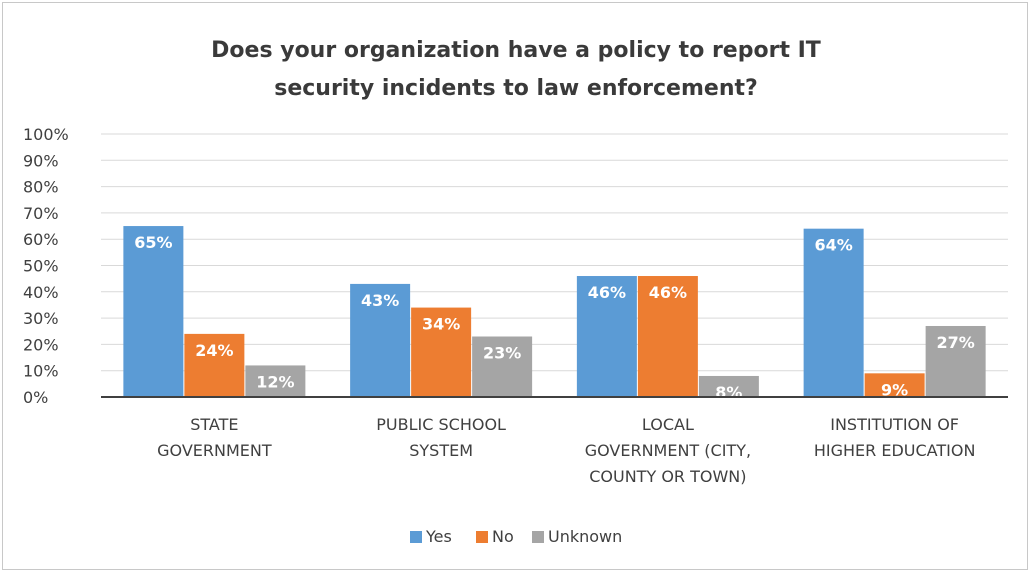 This screenshot has width=1032, height=573. Describe the element at coordinates (41, 187) in the screenshot. I see `y-tick-label: 80%` at that location.